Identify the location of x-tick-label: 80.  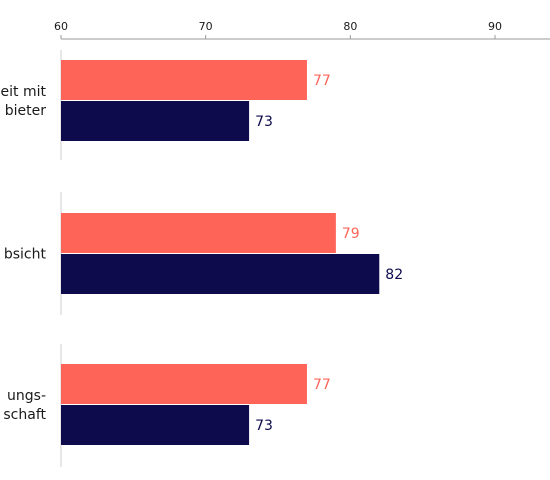
(350, 26).